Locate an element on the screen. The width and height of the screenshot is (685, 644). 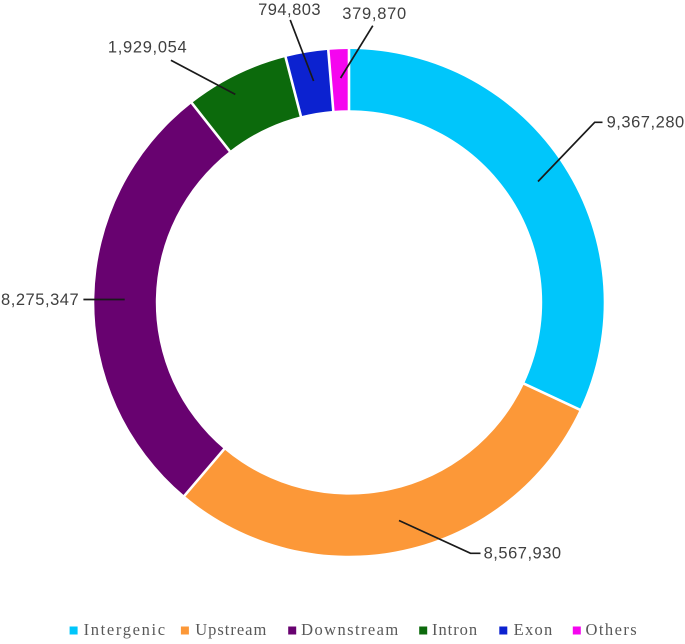
svg-text: Exon is located at coordinates (533, 629).